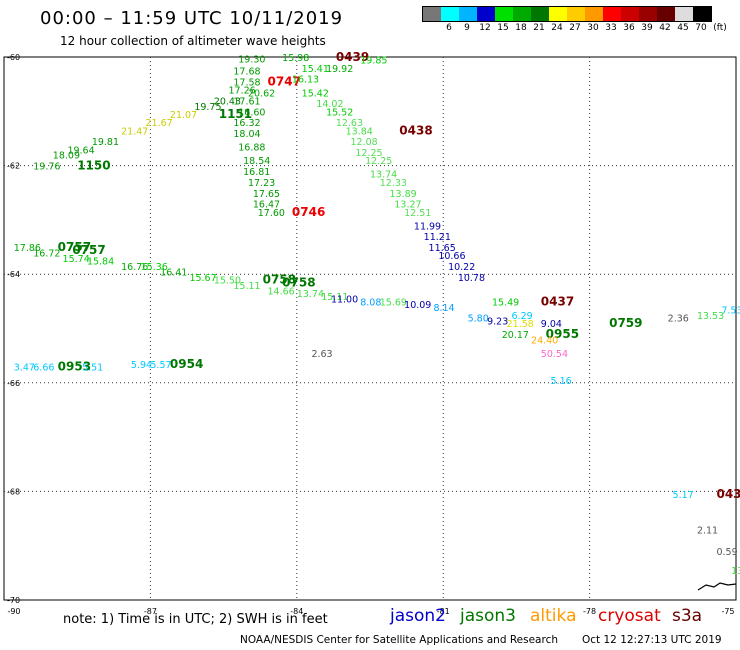 Image resolution: width=740 pixels, height=650 pixels. Describe the element at coordinates (629, 28) in the screenshot. I see `color-legend-label: 36` at that location.